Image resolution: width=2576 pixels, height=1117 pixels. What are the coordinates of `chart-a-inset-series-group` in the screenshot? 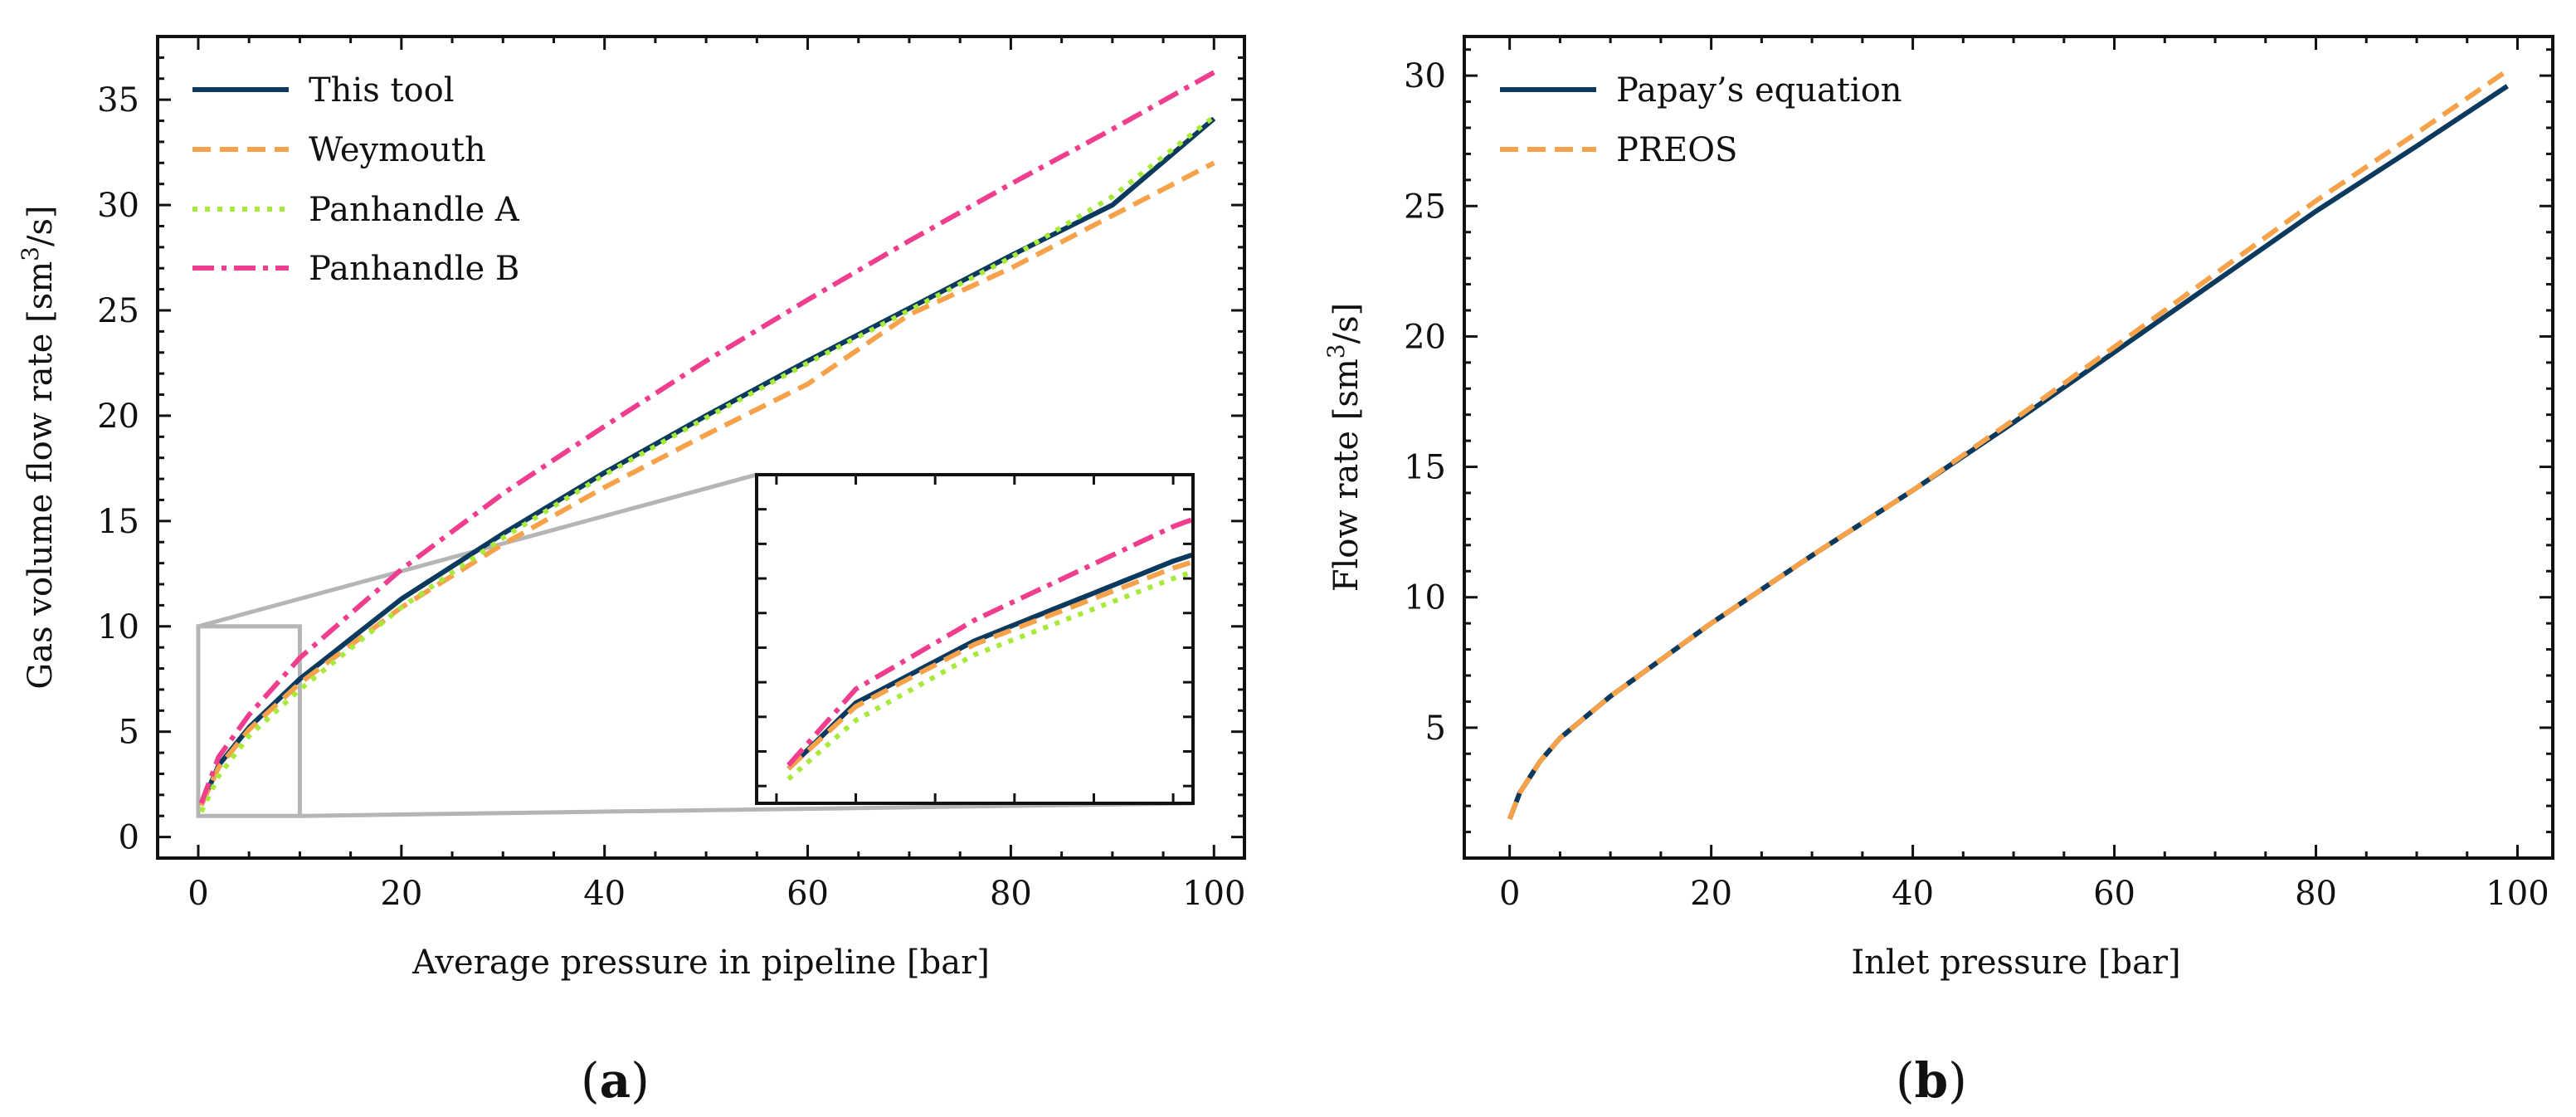 It's located at (990, 649).